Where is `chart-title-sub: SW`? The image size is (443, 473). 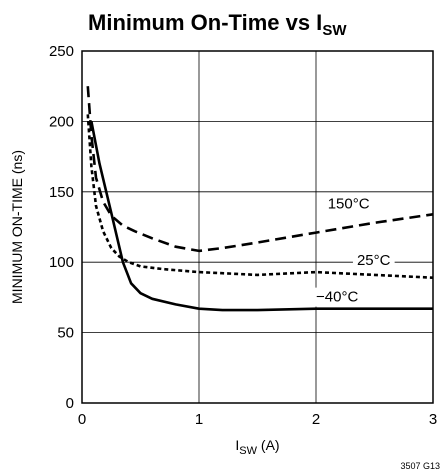
chart-title-sub: SW is located at coordinates (334, 30).